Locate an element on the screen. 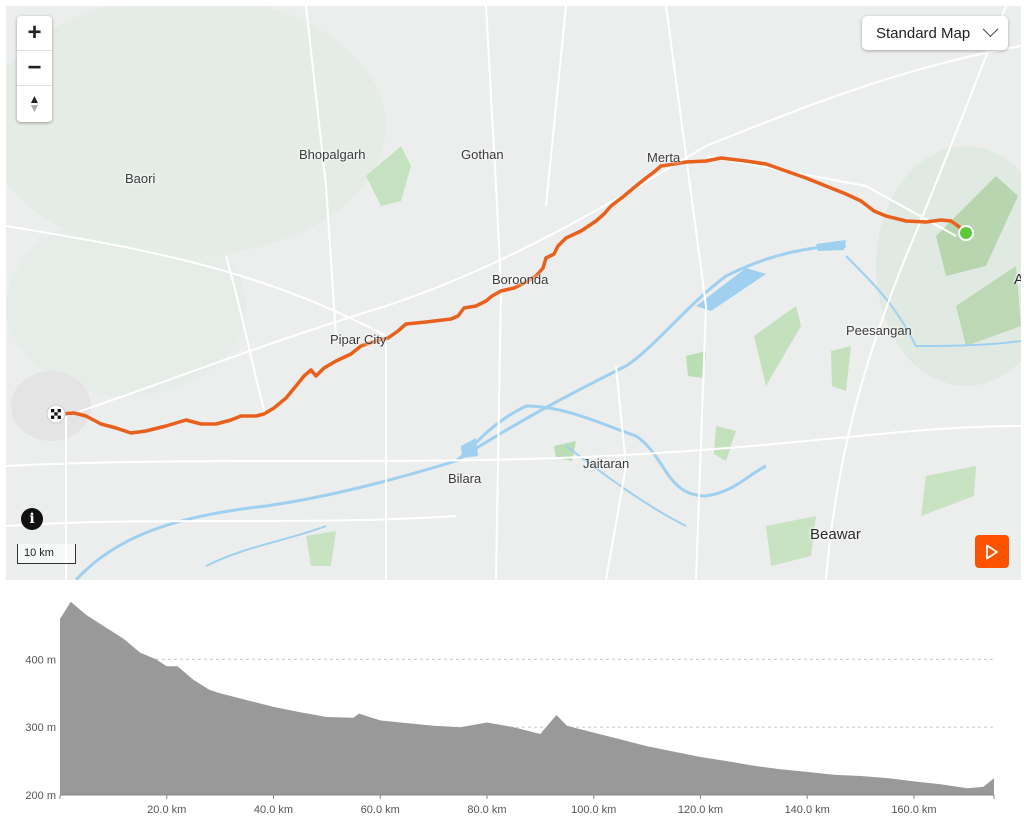 This screenshot has height=832, width=1024. route-finish-marker is located at coordinates (56, 414).